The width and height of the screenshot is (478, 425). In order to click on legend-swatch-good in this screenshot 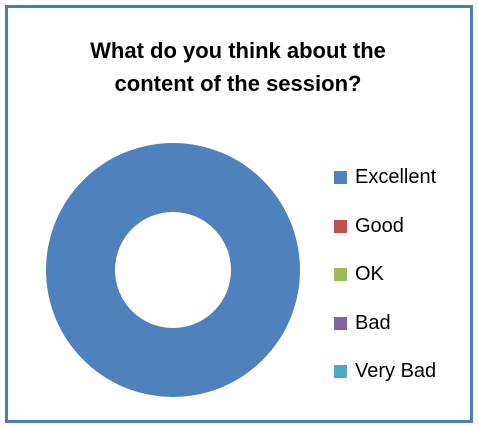, I will do `click(340, 226)`.